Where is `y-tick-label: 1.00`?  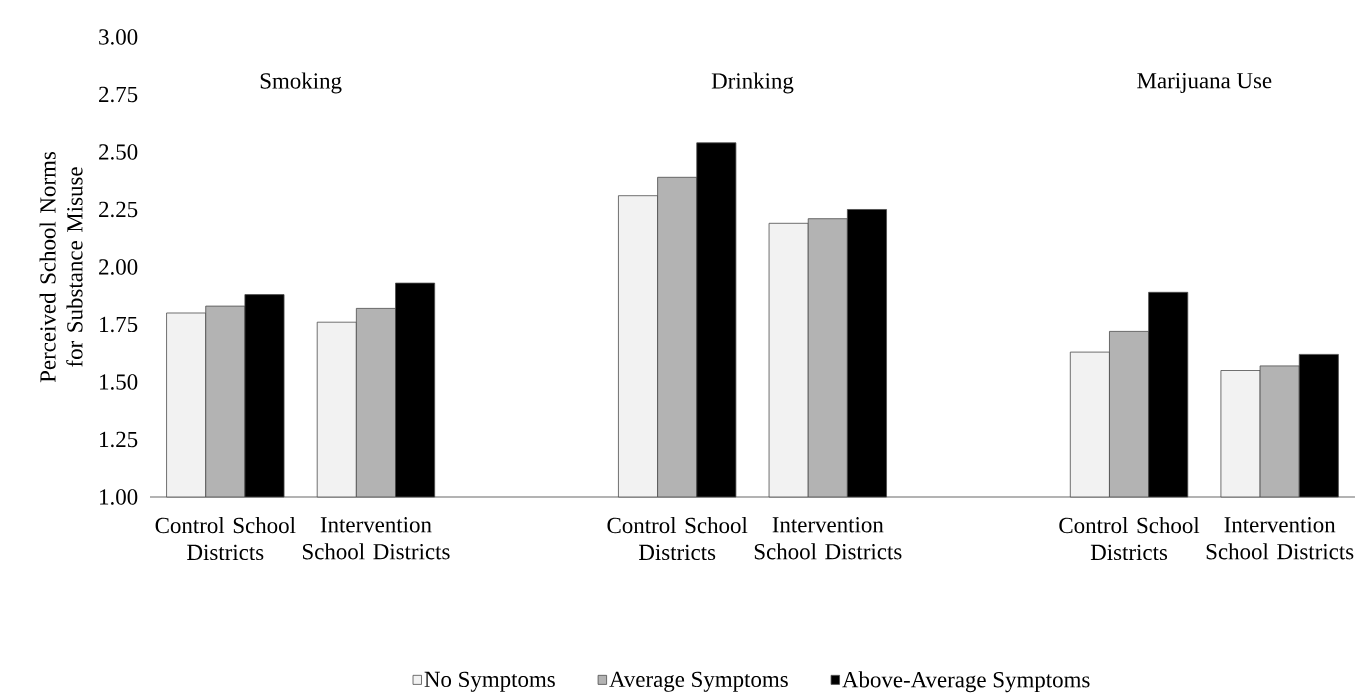
y-tick-label: 1.00 is located at coordinates (119, 497).